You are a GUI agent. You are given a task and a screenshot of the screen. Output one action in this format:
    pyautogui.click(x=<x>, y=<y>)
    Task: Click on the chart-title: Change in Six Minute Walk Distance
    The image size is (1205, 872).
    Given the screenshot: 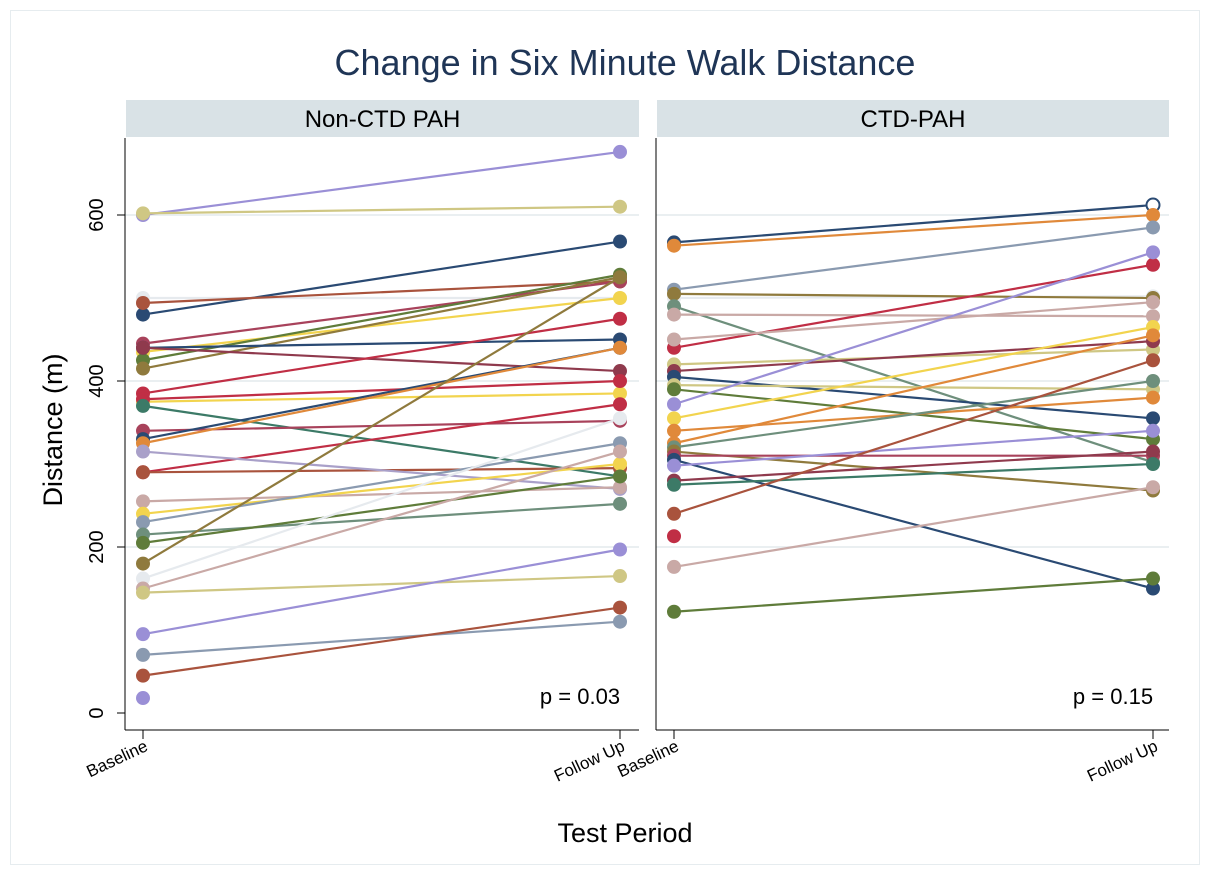 What is the action you would take?
    pyautogui.click(x=625, y=62)
    